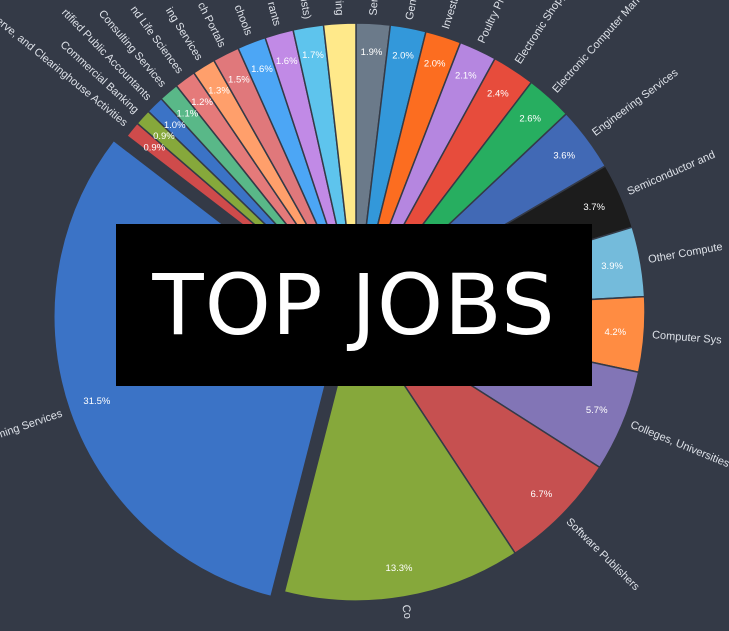 This screenshot has width=729, height=631. Describe the element at coordinates (154, 147) in the screenshot. I see `pie-percent-label-14: 0.9%` at that location.